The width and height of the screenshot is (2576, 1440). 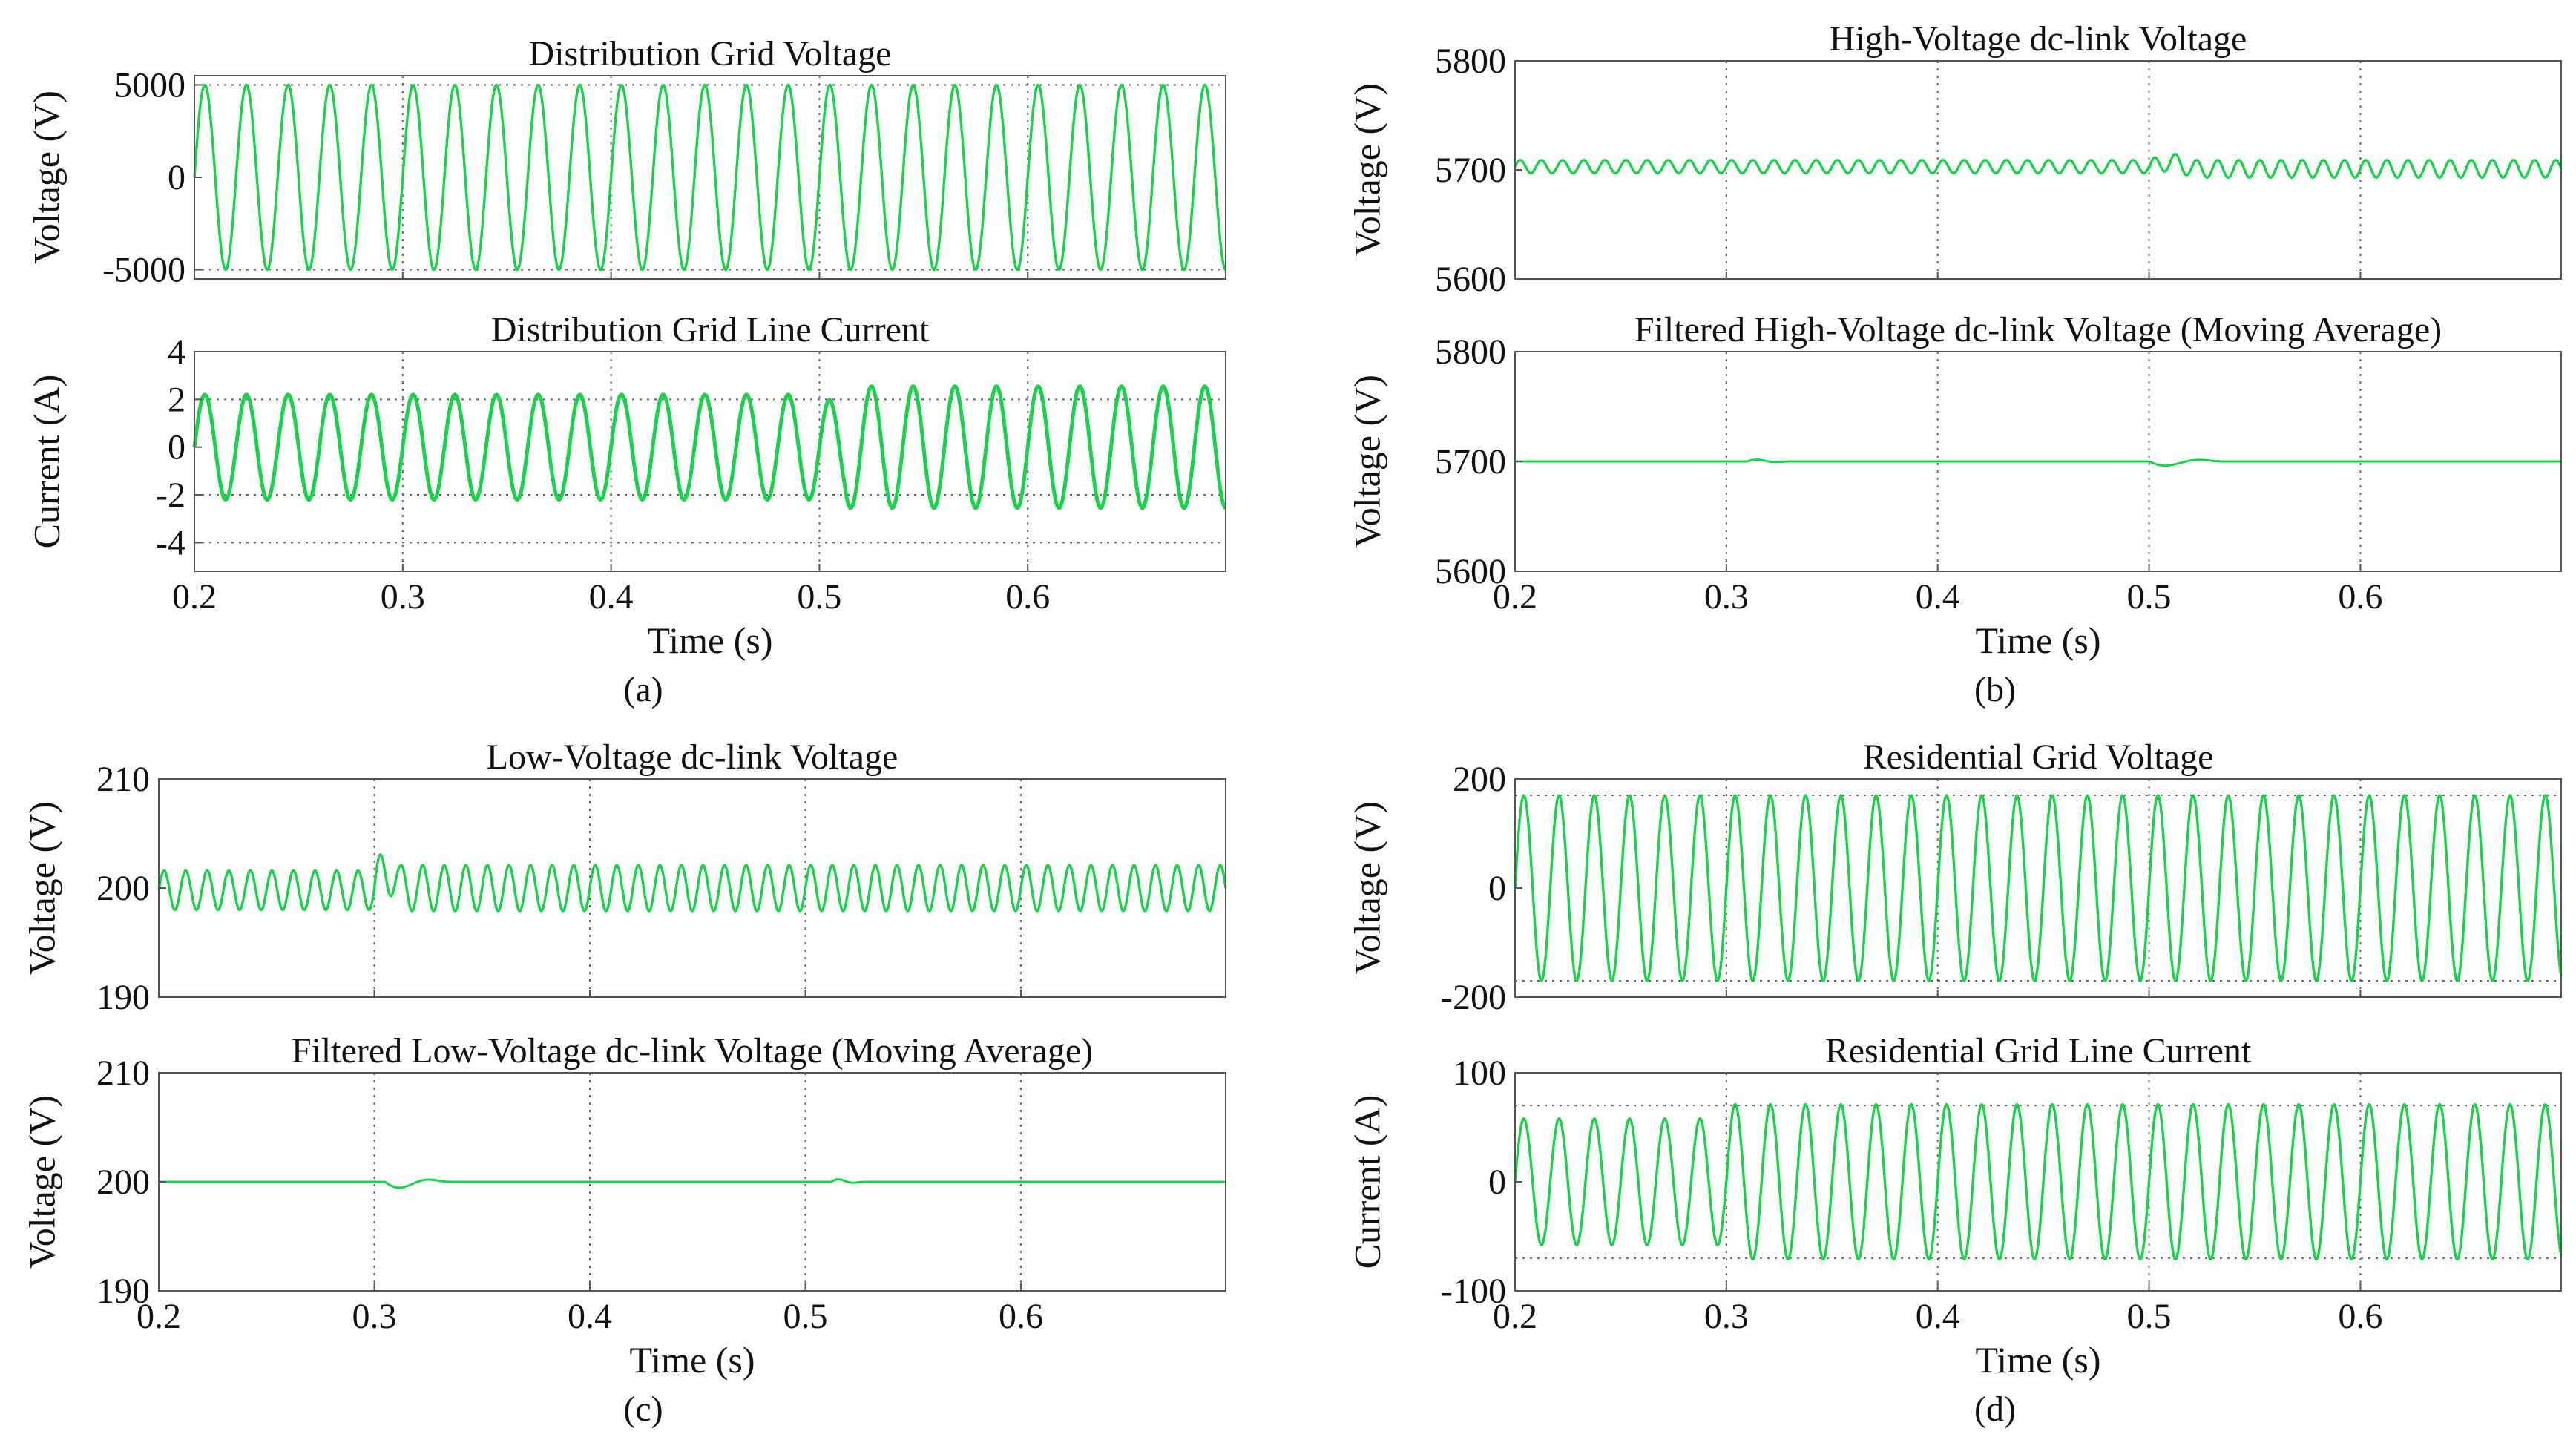 What do you see at coordinates (176, 352) in the screenshot?
I see `y-tick-label: 4` at bounding box center [176, 352].